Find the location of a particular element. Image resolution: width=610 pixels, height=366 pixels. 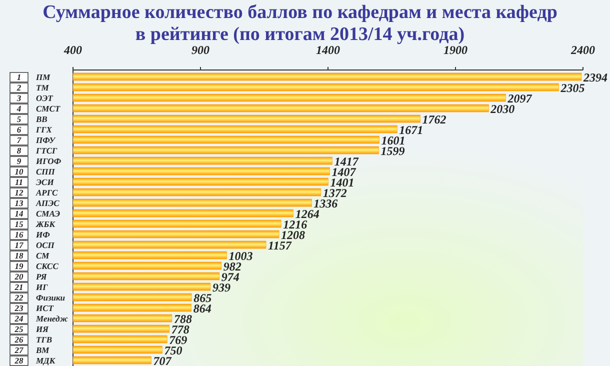

category-label: 28 МДК is located at coordinates (35, 361).